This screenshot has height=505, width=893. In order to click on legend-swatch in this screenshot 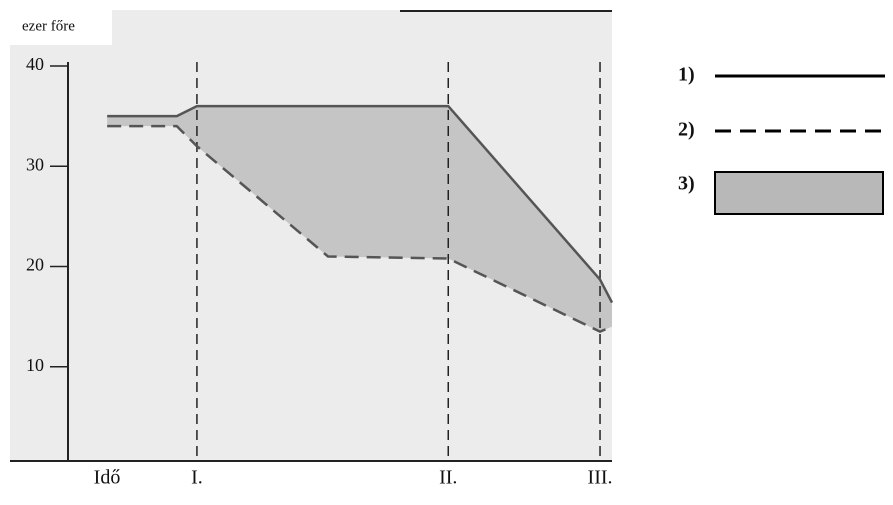, I will do `click(799, 193)`.